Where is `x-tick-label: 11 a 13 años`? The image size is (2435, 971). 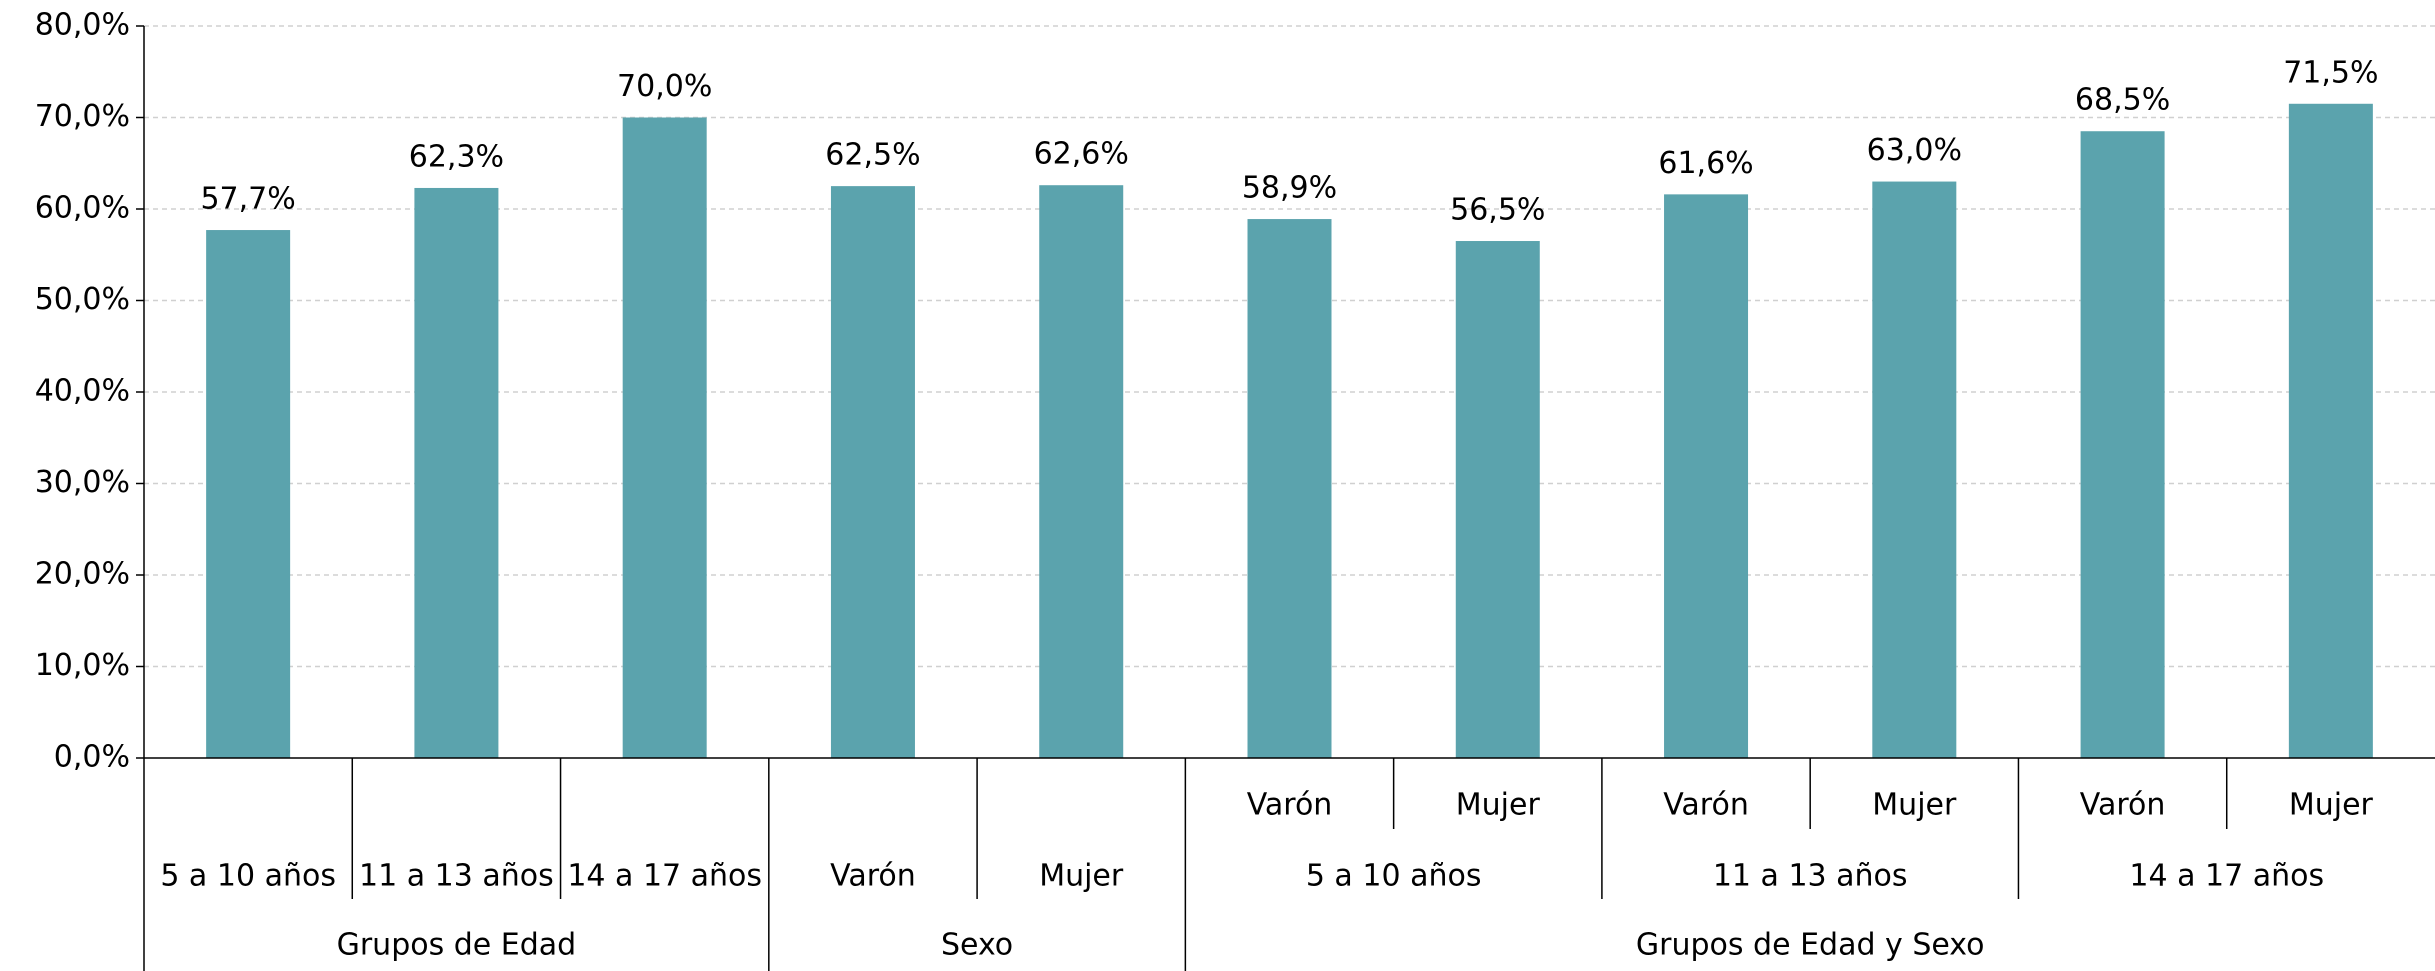
x-tick-label: 11 a 13 años is located at coordinates (456, 876).